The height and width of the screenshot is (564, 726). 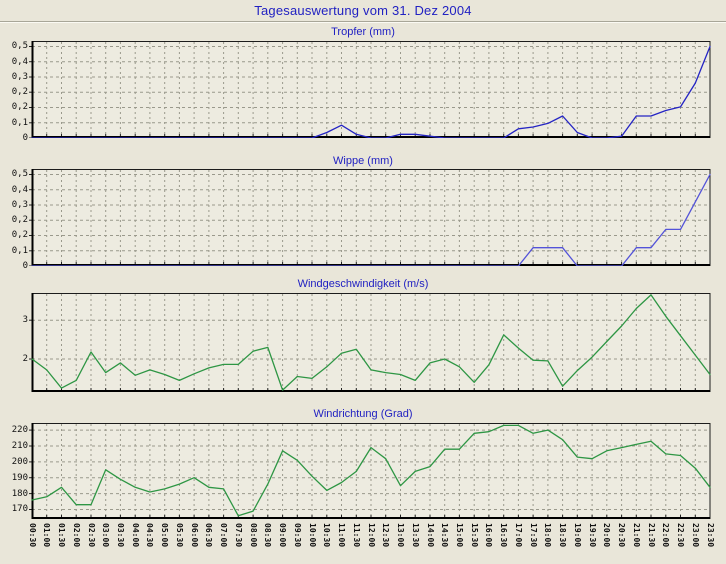 I want to click on x-axis-label: 02:00, so click(x=76, y=535).